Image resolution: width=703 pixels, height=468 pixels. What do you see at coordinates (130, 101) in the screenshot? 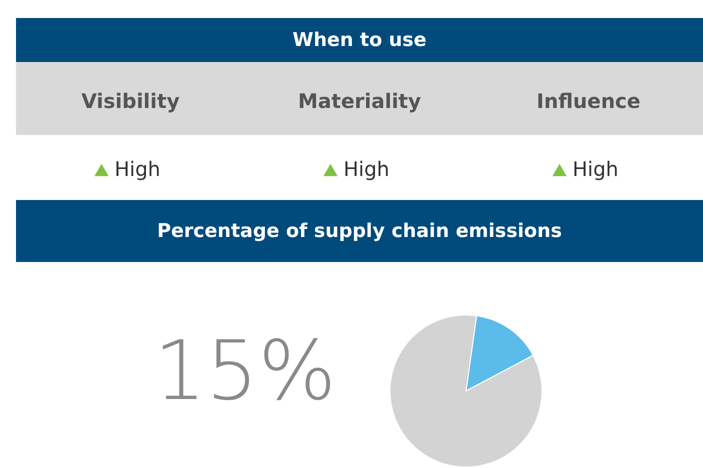
I see `category-label: Visibility` at bounding box center [130, 101].